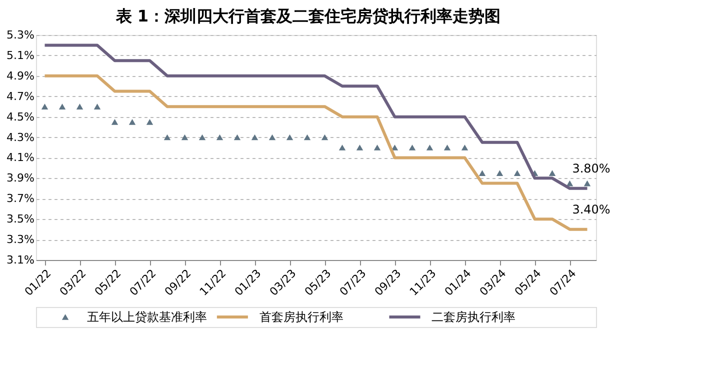 Image resolution: width=713 pixels, height=381 pixels. I want to click on y-tick-label: 4.9%, so click(20, 75).